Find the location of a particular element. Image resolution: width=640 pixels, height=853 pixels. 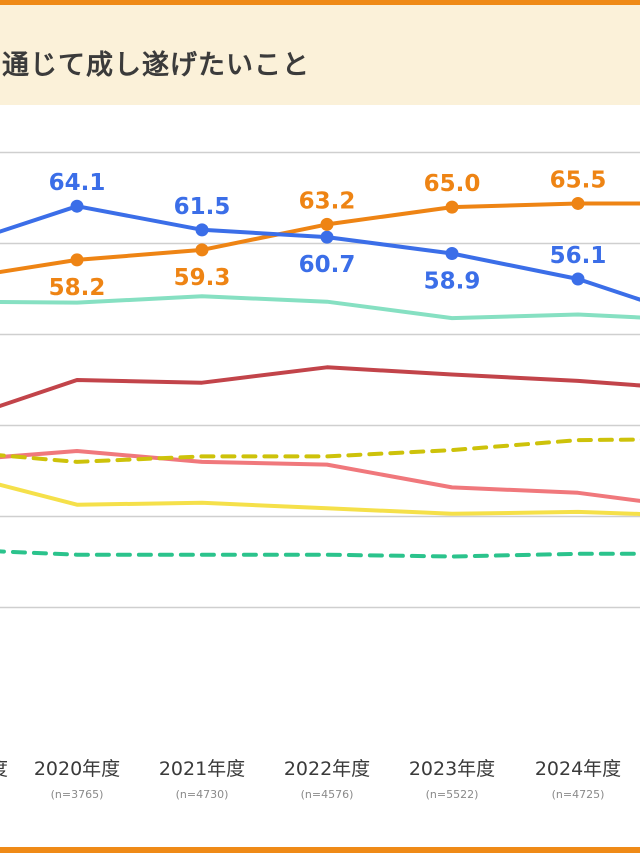

chart-title: 通じて成し遂げたいこと is located at coordinates (156, 65).